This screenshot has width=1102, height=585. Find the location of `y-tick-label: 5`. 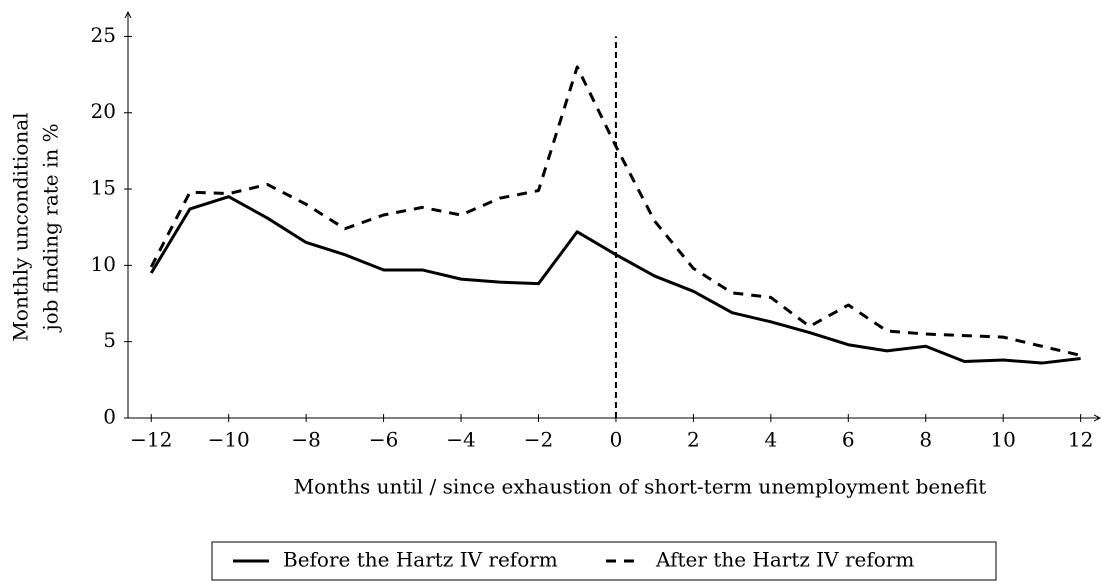

y-tick-label: 5 is located at coordinates (109, 340).